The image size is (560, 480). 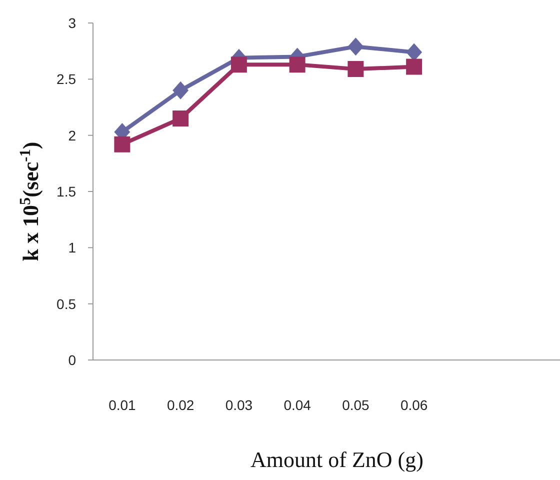 What do you see at coordinates (66, 79) in the screenshot?
I see `y-tick-label: 2.5` at bounding box center [66, 79].